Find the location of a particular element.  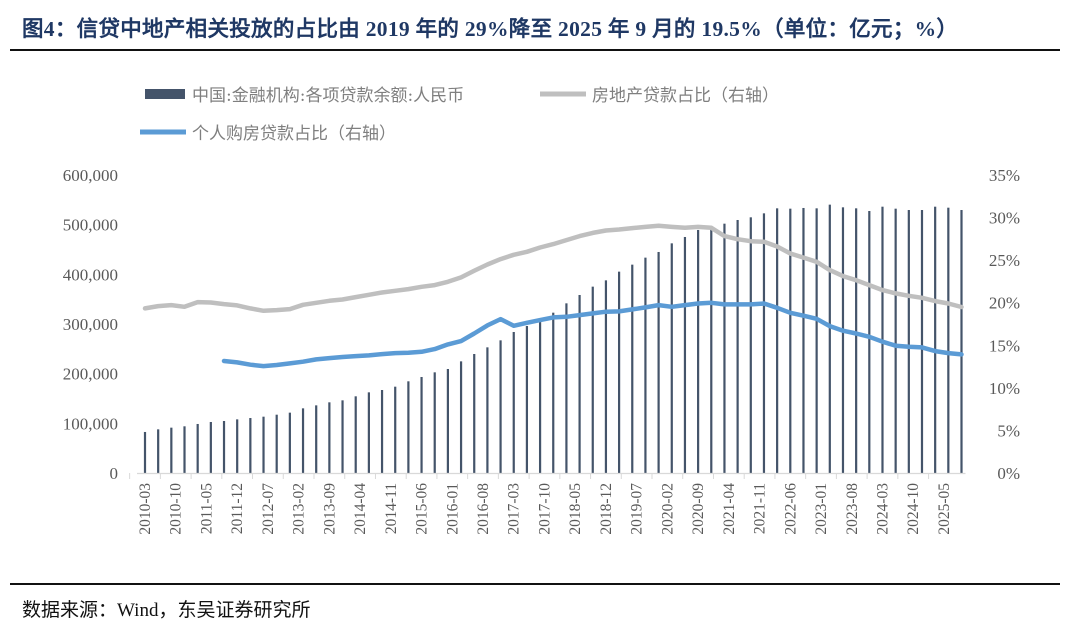

x-tick-label: 2018-05 is located at coordinates (575, 509).